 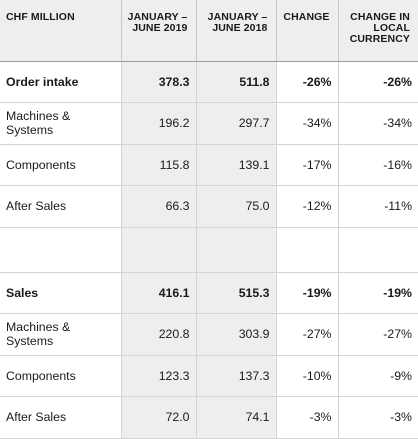 What do you see at coordinates (159, 82) in the screenshot?
I see `value-2019: 378.3` at bounding box center [159, 82].